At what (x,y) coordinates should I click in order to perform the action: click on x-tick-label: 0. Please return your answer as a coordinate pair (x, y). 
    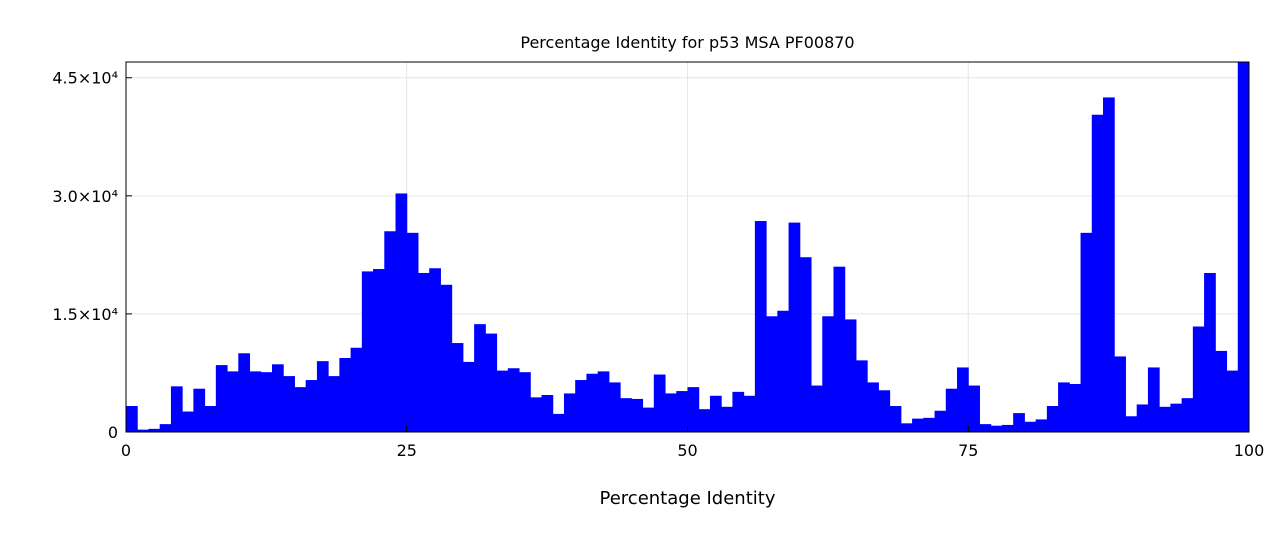
    Looking at the image, I should click on (126, 450).